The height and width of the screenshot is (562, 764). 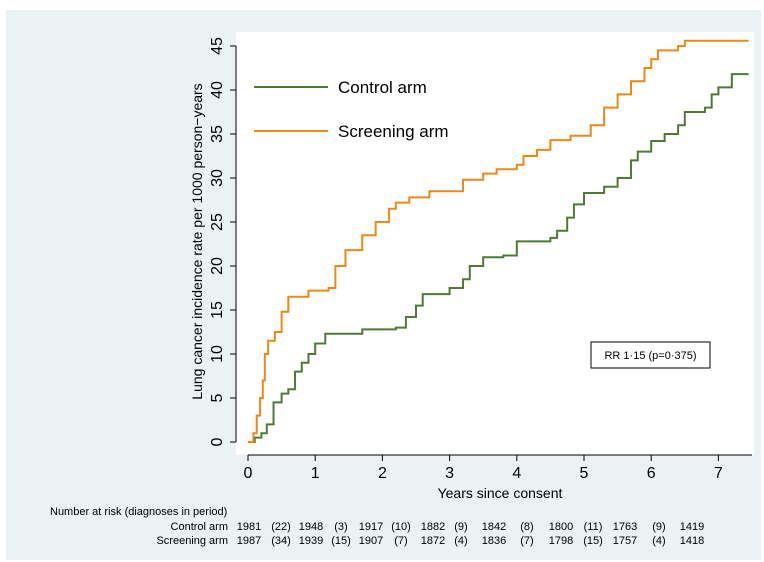 I want to click on risk-cell: 1948, so click(x=311, y=527).